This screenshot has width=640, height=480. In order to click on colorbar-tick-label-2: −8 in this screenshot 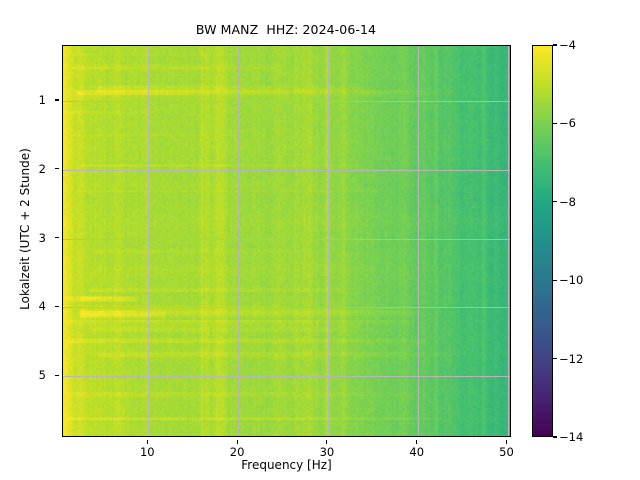, I will do `click(567, 201)`.